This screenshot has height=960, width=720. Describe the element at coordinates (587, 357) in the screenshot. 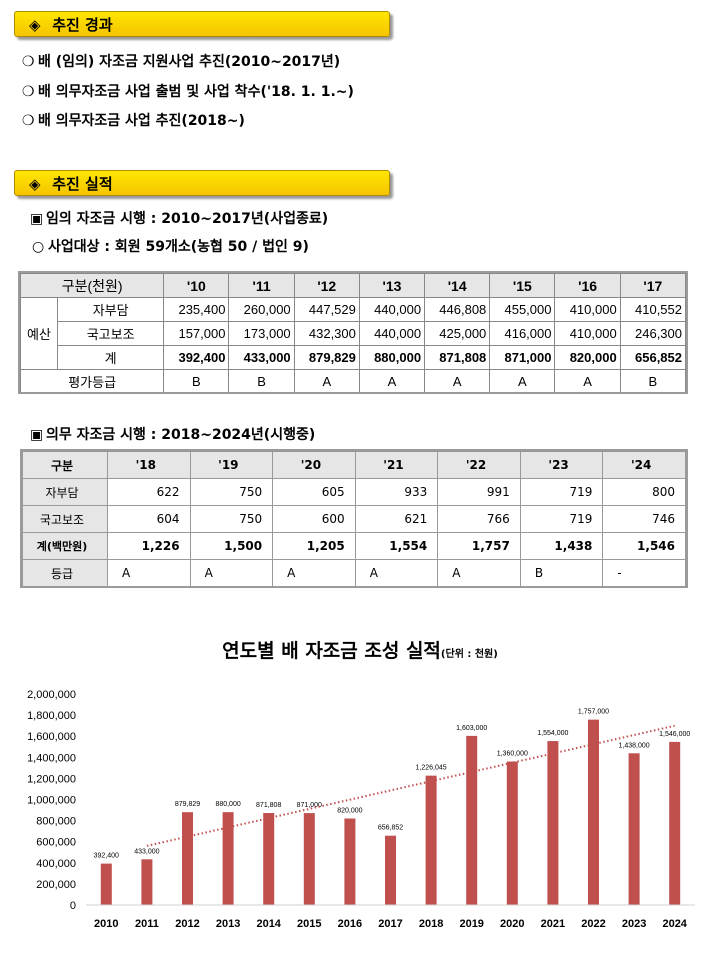

I see `table-cell: 820,000` at that location.